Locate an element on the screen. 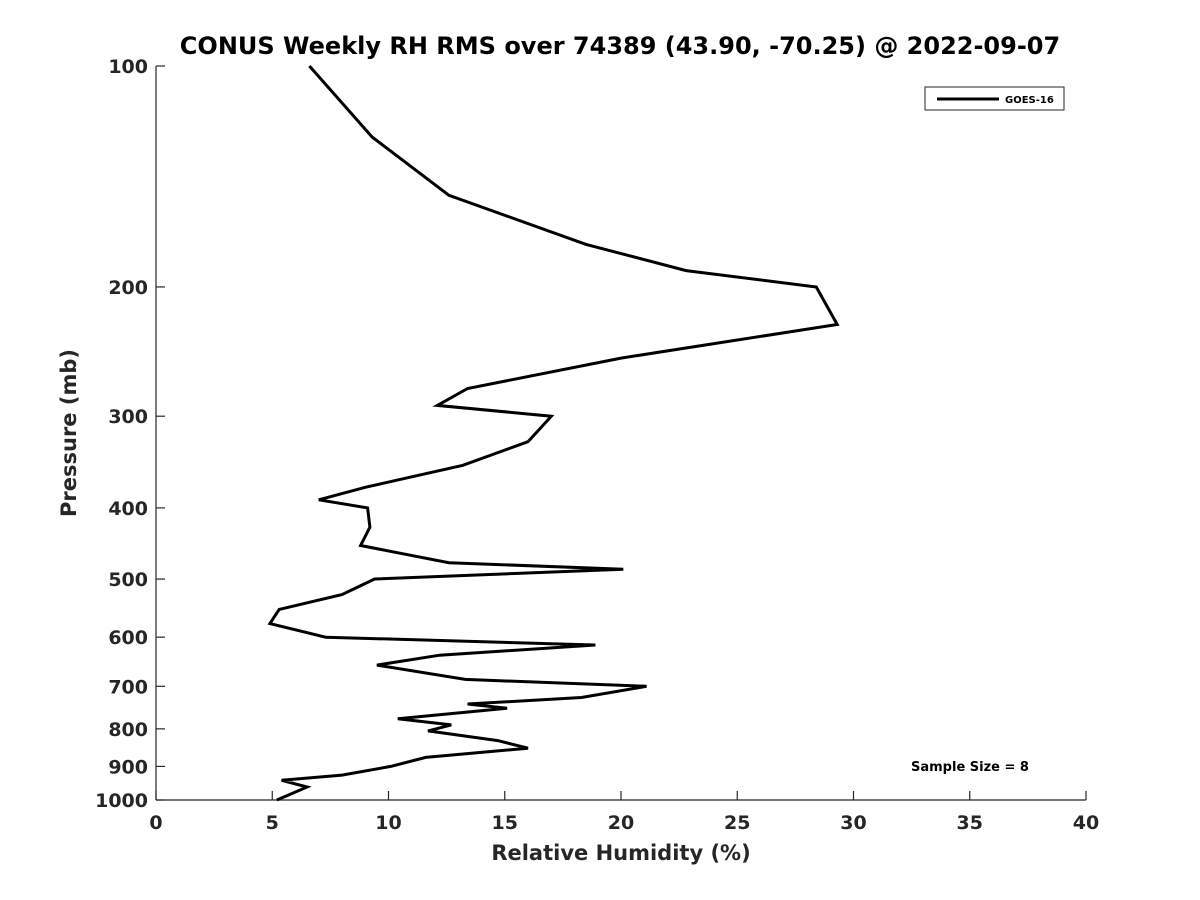 This screenshot has width=1200, height=900. x-tick-label: 15 is located at coordinates (505, 823).